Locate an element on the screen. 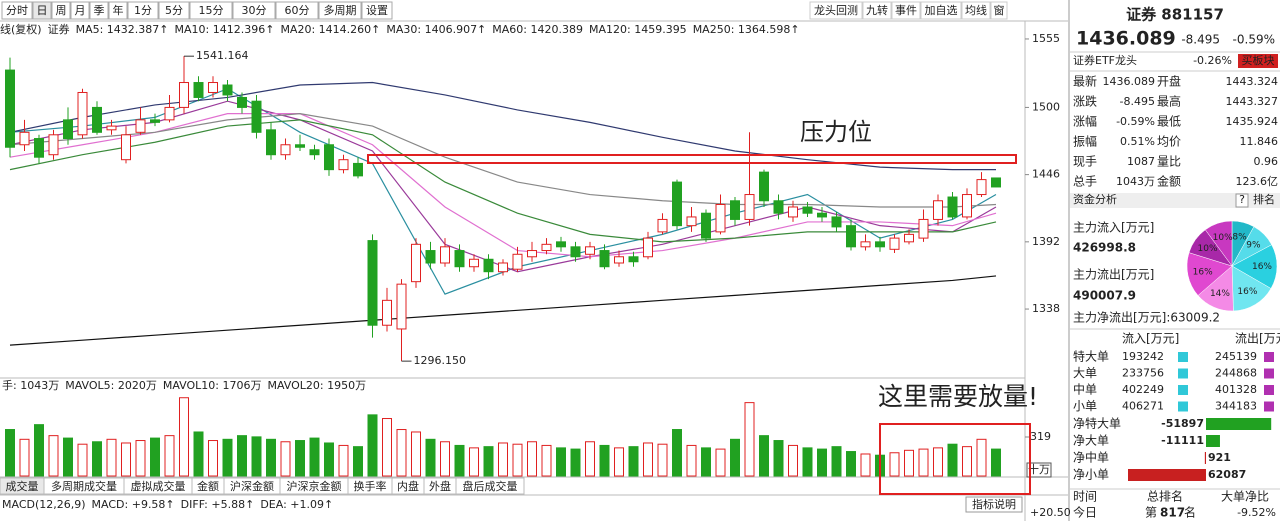 This screenshot has width=1280, height=521. toolbar-label: 事件 is located at coordinates (906, 10).